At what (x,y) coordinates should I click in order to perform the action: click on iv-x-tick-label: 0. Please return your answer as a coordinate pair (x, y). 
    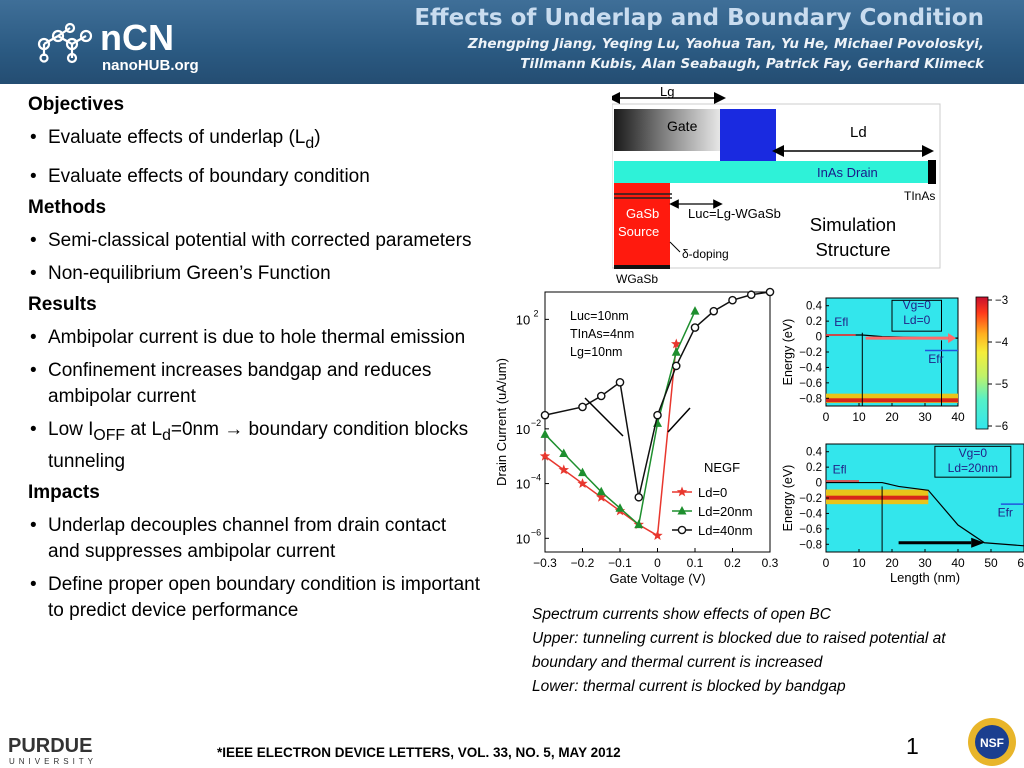
    Looking at the image, I should click on (657, 563).